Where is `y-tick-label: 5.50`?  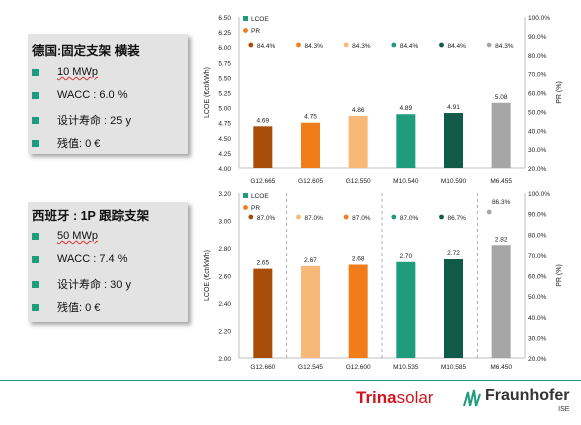 y-tick-label: 5.50 is located at coordinates (224, 78).